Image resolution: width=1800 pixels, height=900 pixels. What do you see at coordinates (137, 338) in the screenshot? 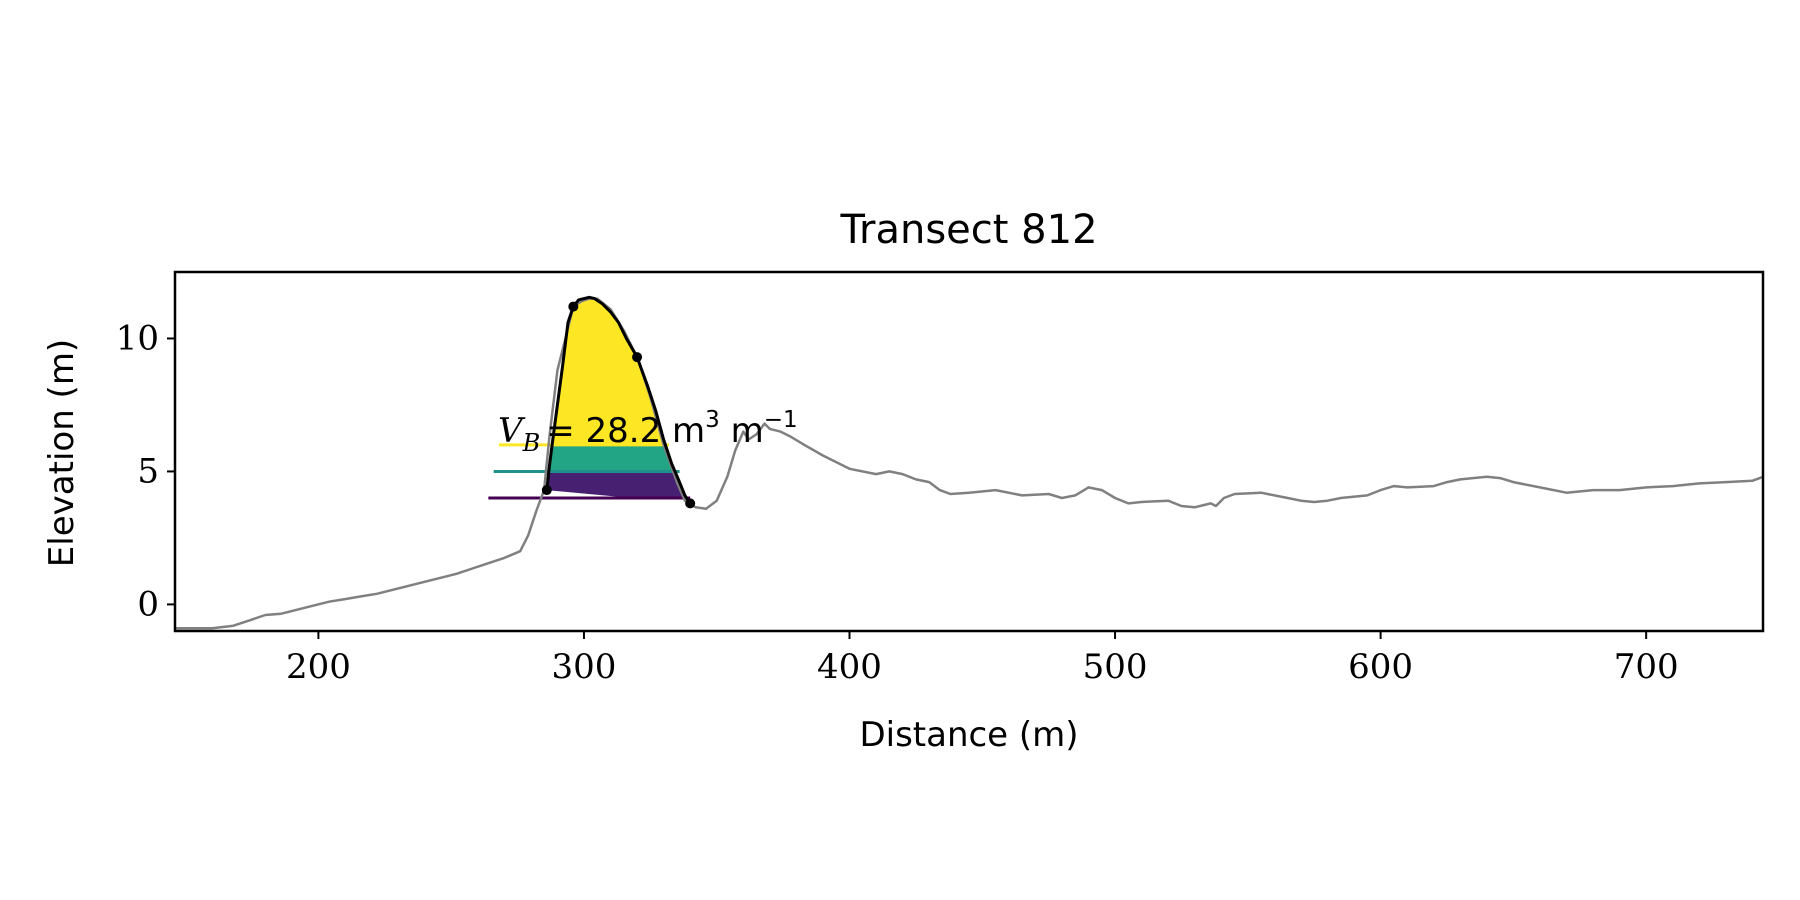
I see `y-tick-label: 10` at bounding box center [137, 338].